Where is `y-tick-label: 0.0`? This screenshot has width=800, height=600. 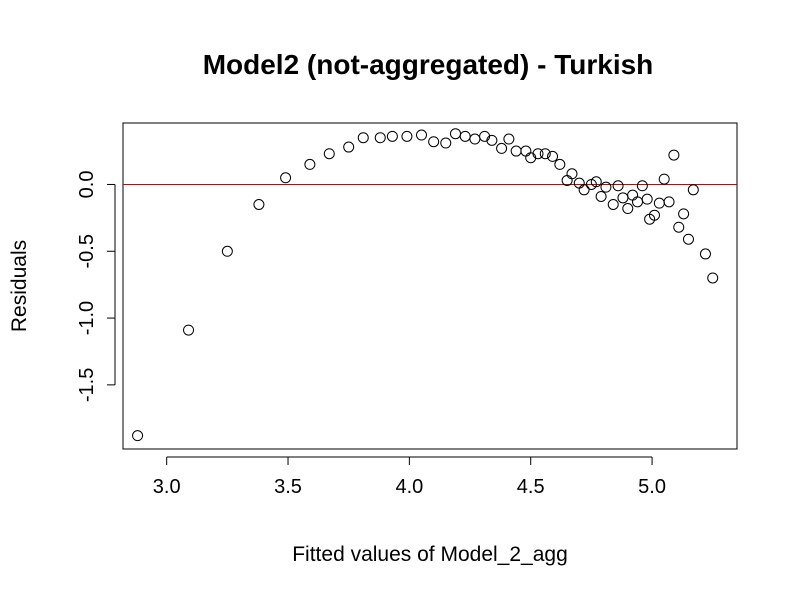 y-tick-label: 0.0 is located at coordinates (87, 185).